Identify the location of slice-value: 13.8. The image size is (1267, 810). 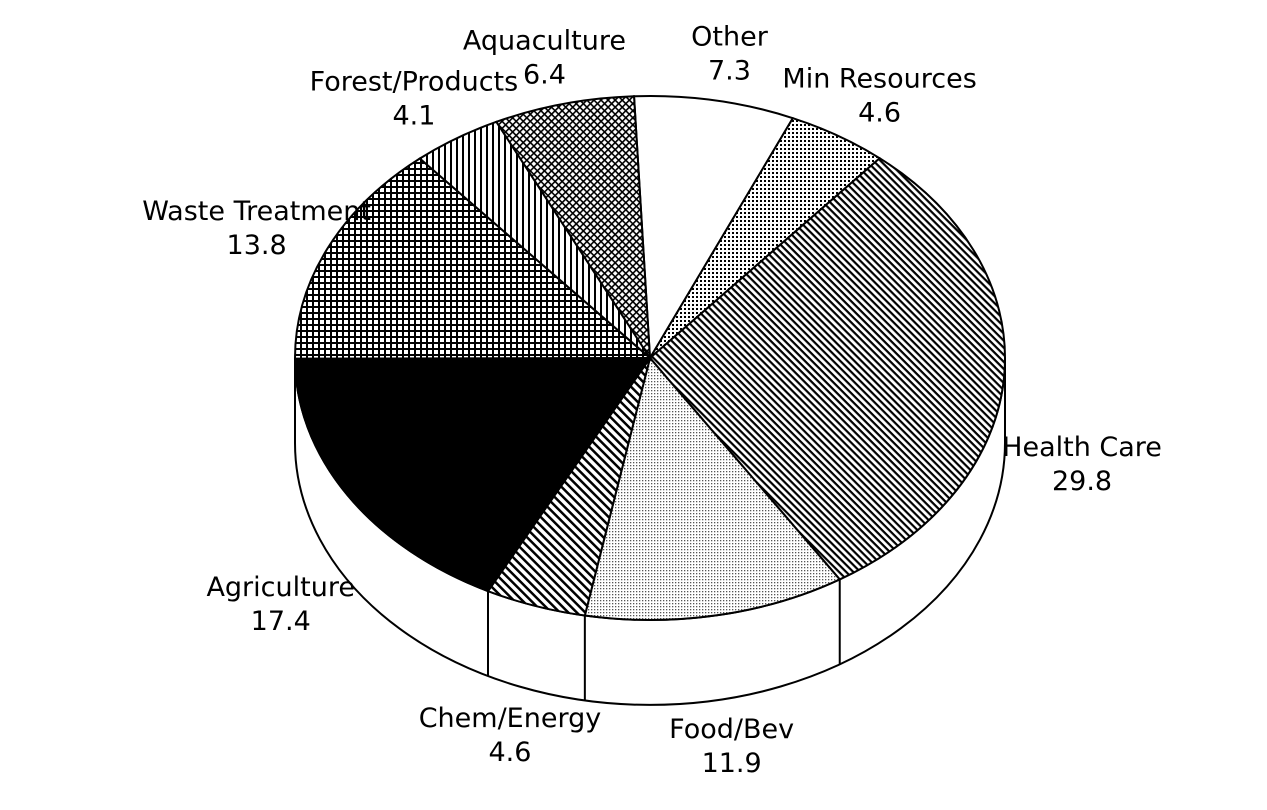
(257, 245).